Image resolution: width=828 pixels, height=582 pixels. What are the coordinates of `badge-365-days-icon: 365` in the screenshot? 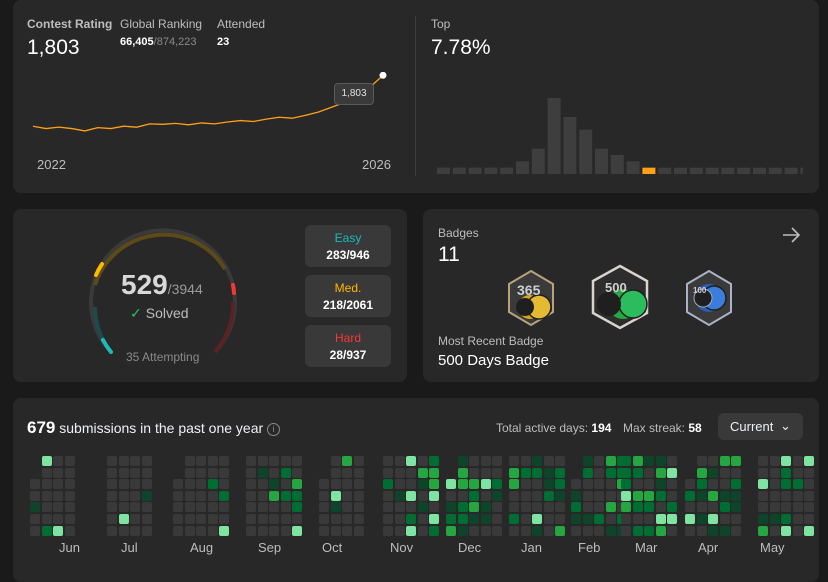 It's located at (531, 298).